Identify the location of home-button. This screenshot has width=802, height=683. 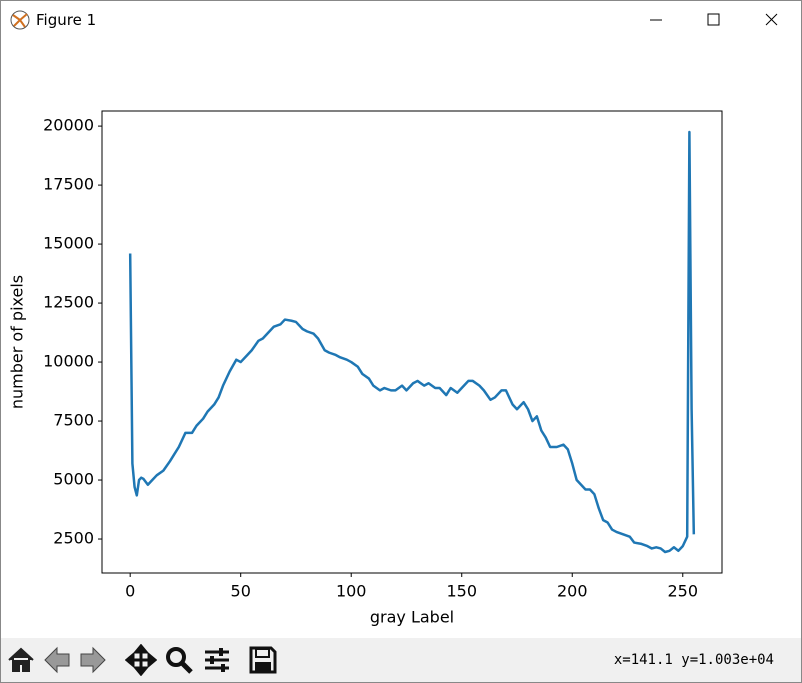
(21, 660).